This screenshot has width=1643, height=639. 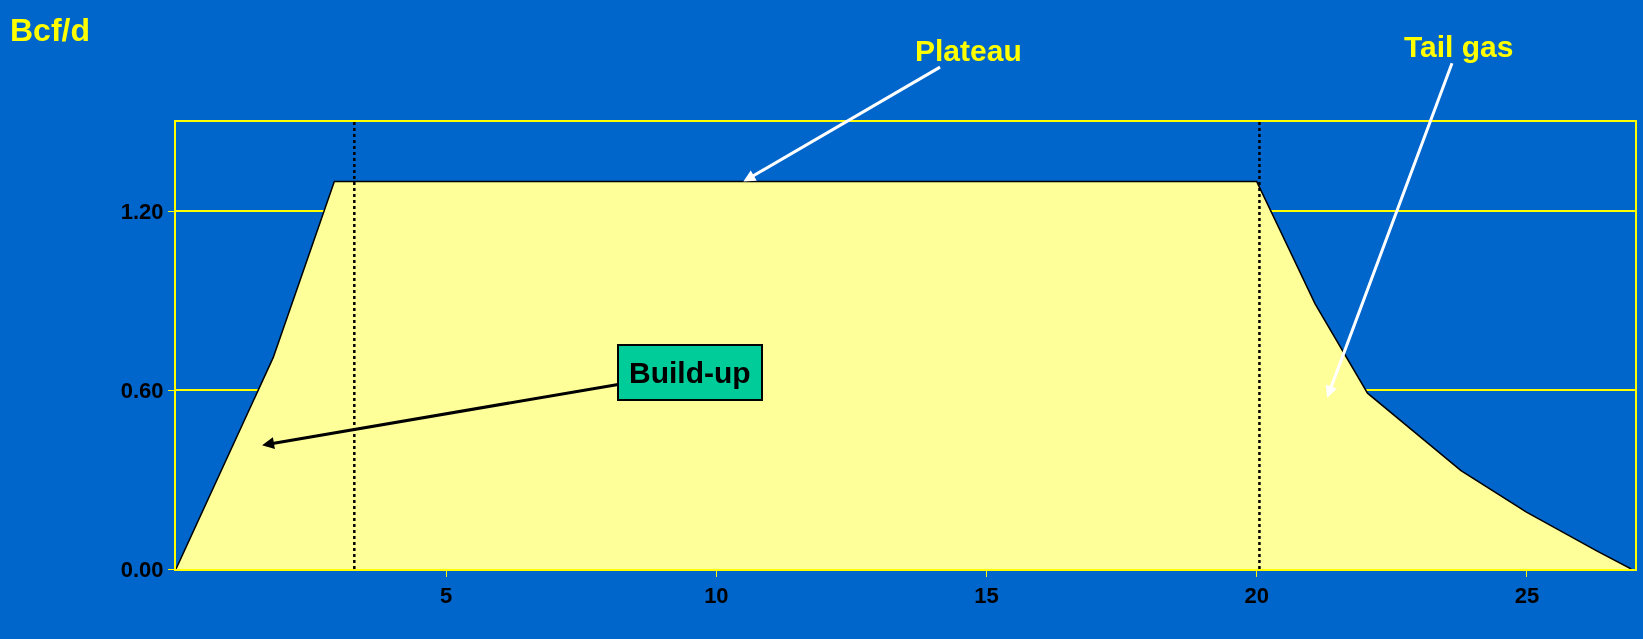 I want to click on x-tick-label: 5, so click(x=446, y=596).